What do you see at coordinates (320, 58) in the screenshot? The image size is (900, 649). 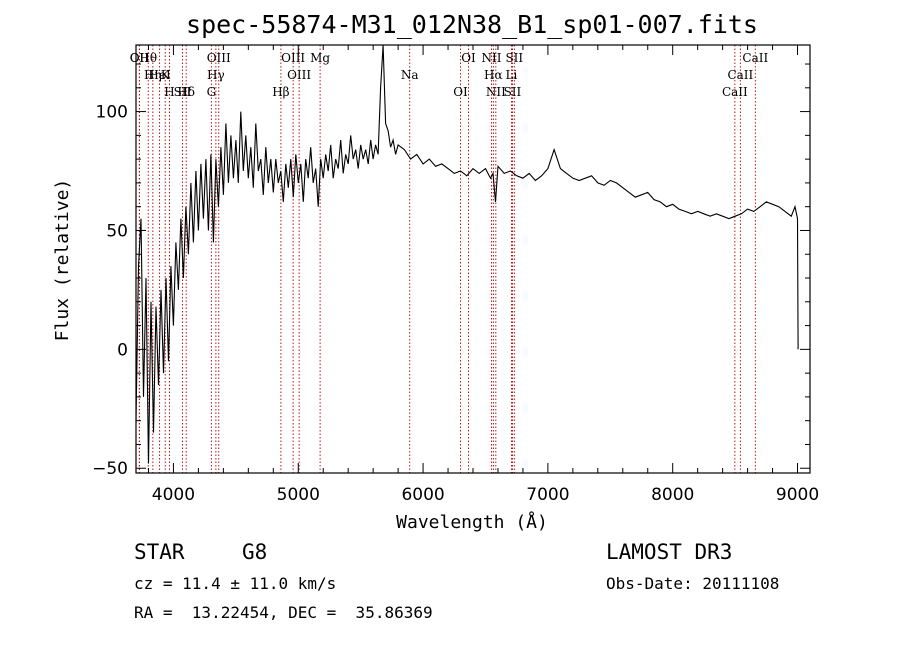 I see `line-marker-label: Mg` at bounding box center [320, 58].